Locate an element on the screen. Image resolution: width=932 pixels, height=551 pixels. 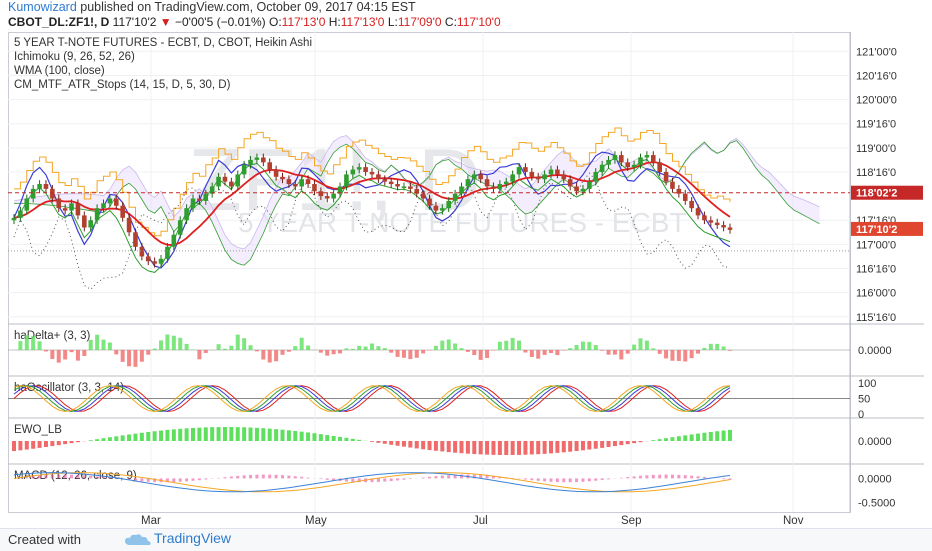
tradingview-brand: TradingView is located at coordinates (192, 538).